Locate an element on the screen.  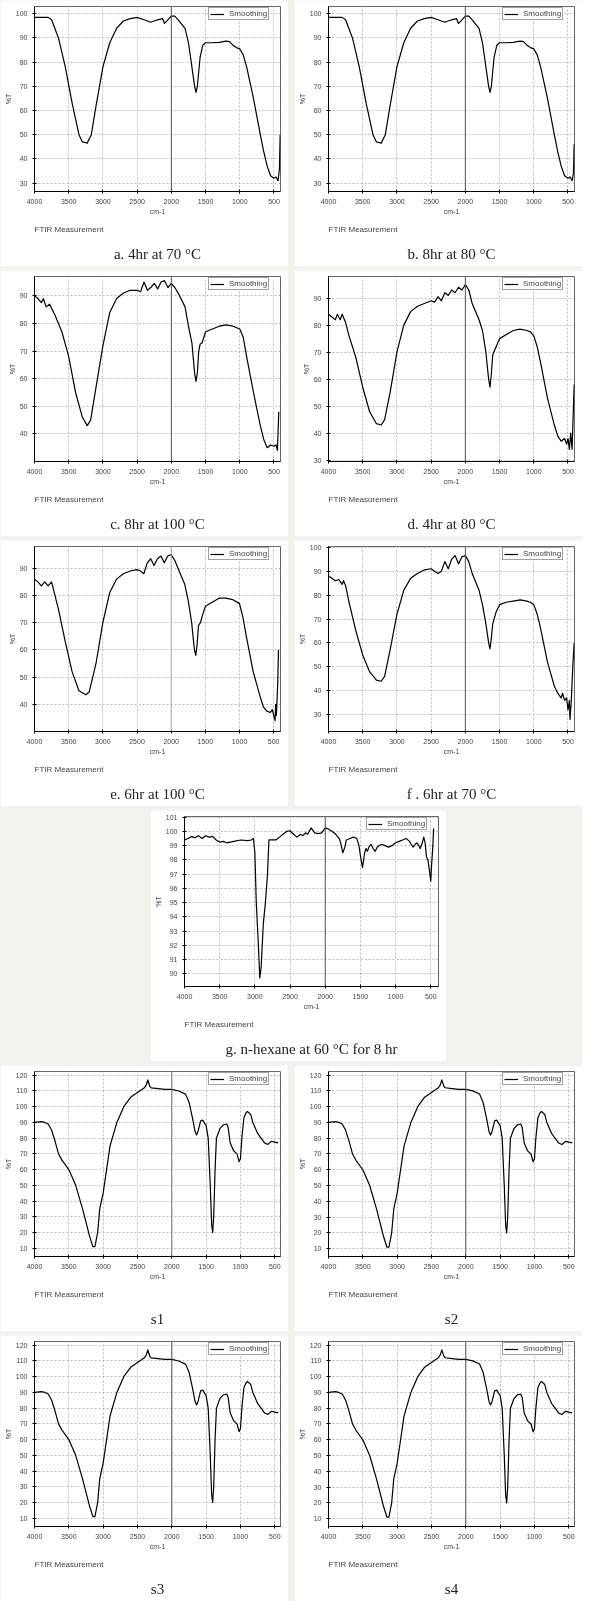
text: s1 is located at coordinates (157, 1318).